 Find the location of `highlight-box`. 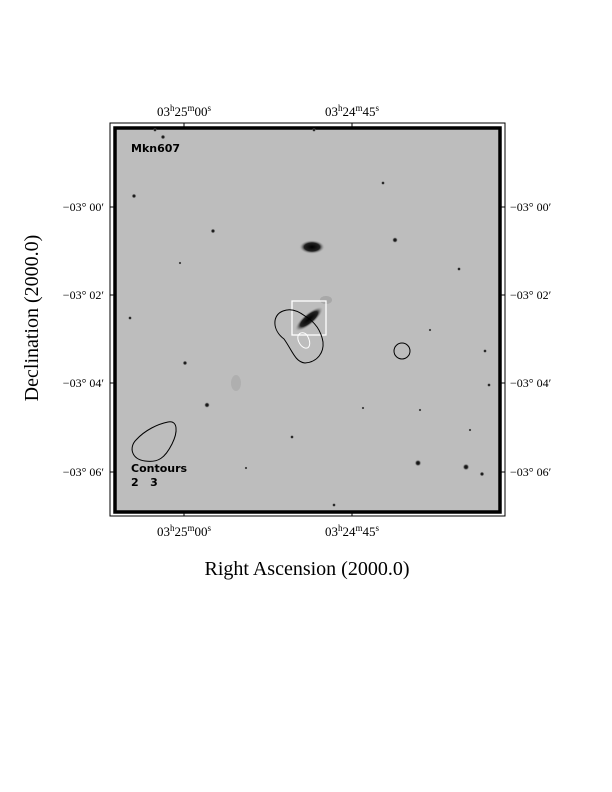

highlight-box is located at coordinates (309, 318).